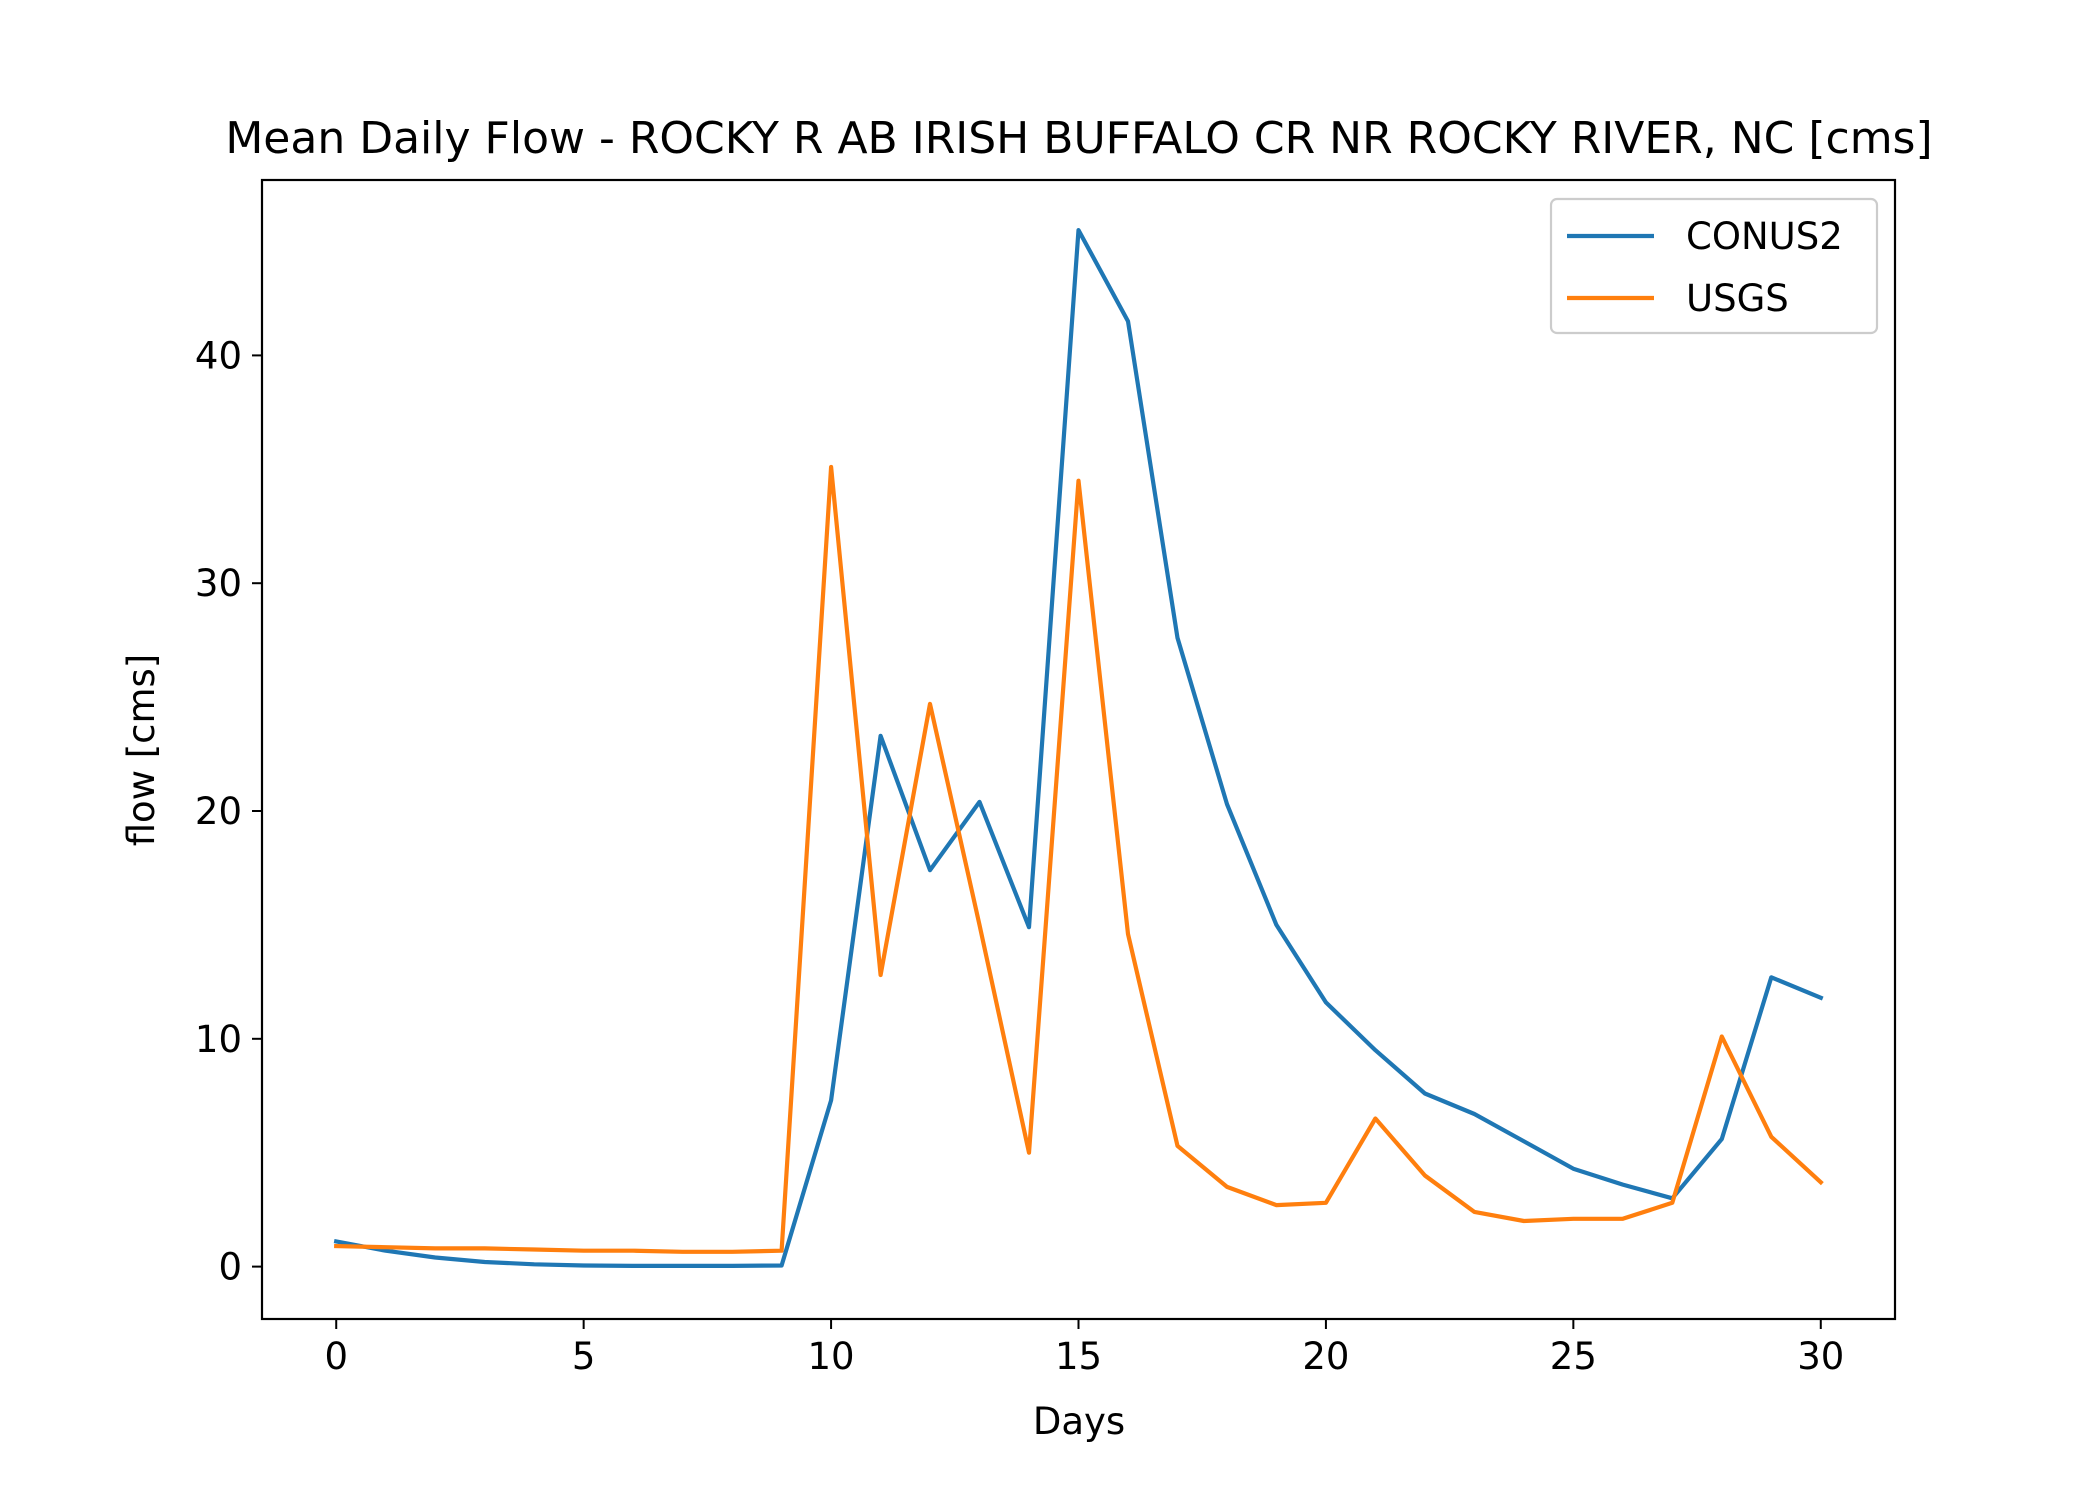  I want to click on x-tick-label: 10, so click(831, 1356).